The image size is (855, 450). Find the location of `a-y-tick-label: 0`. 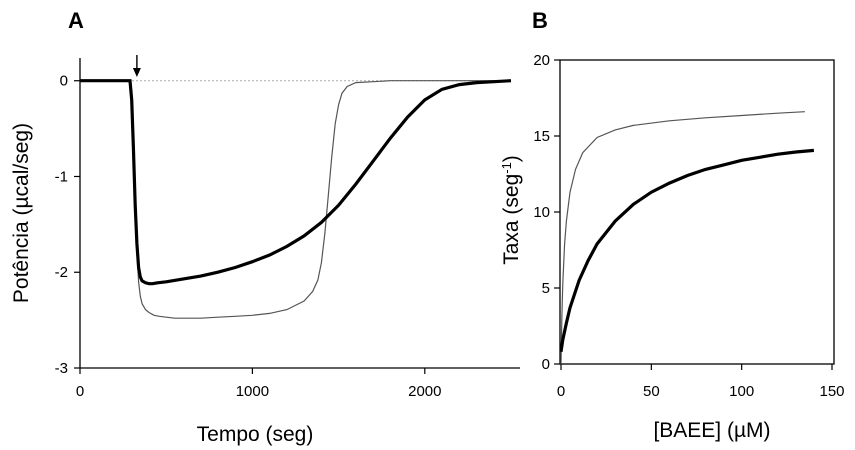

a-y-tick-label: 0 is located at coordinates (64, 81).